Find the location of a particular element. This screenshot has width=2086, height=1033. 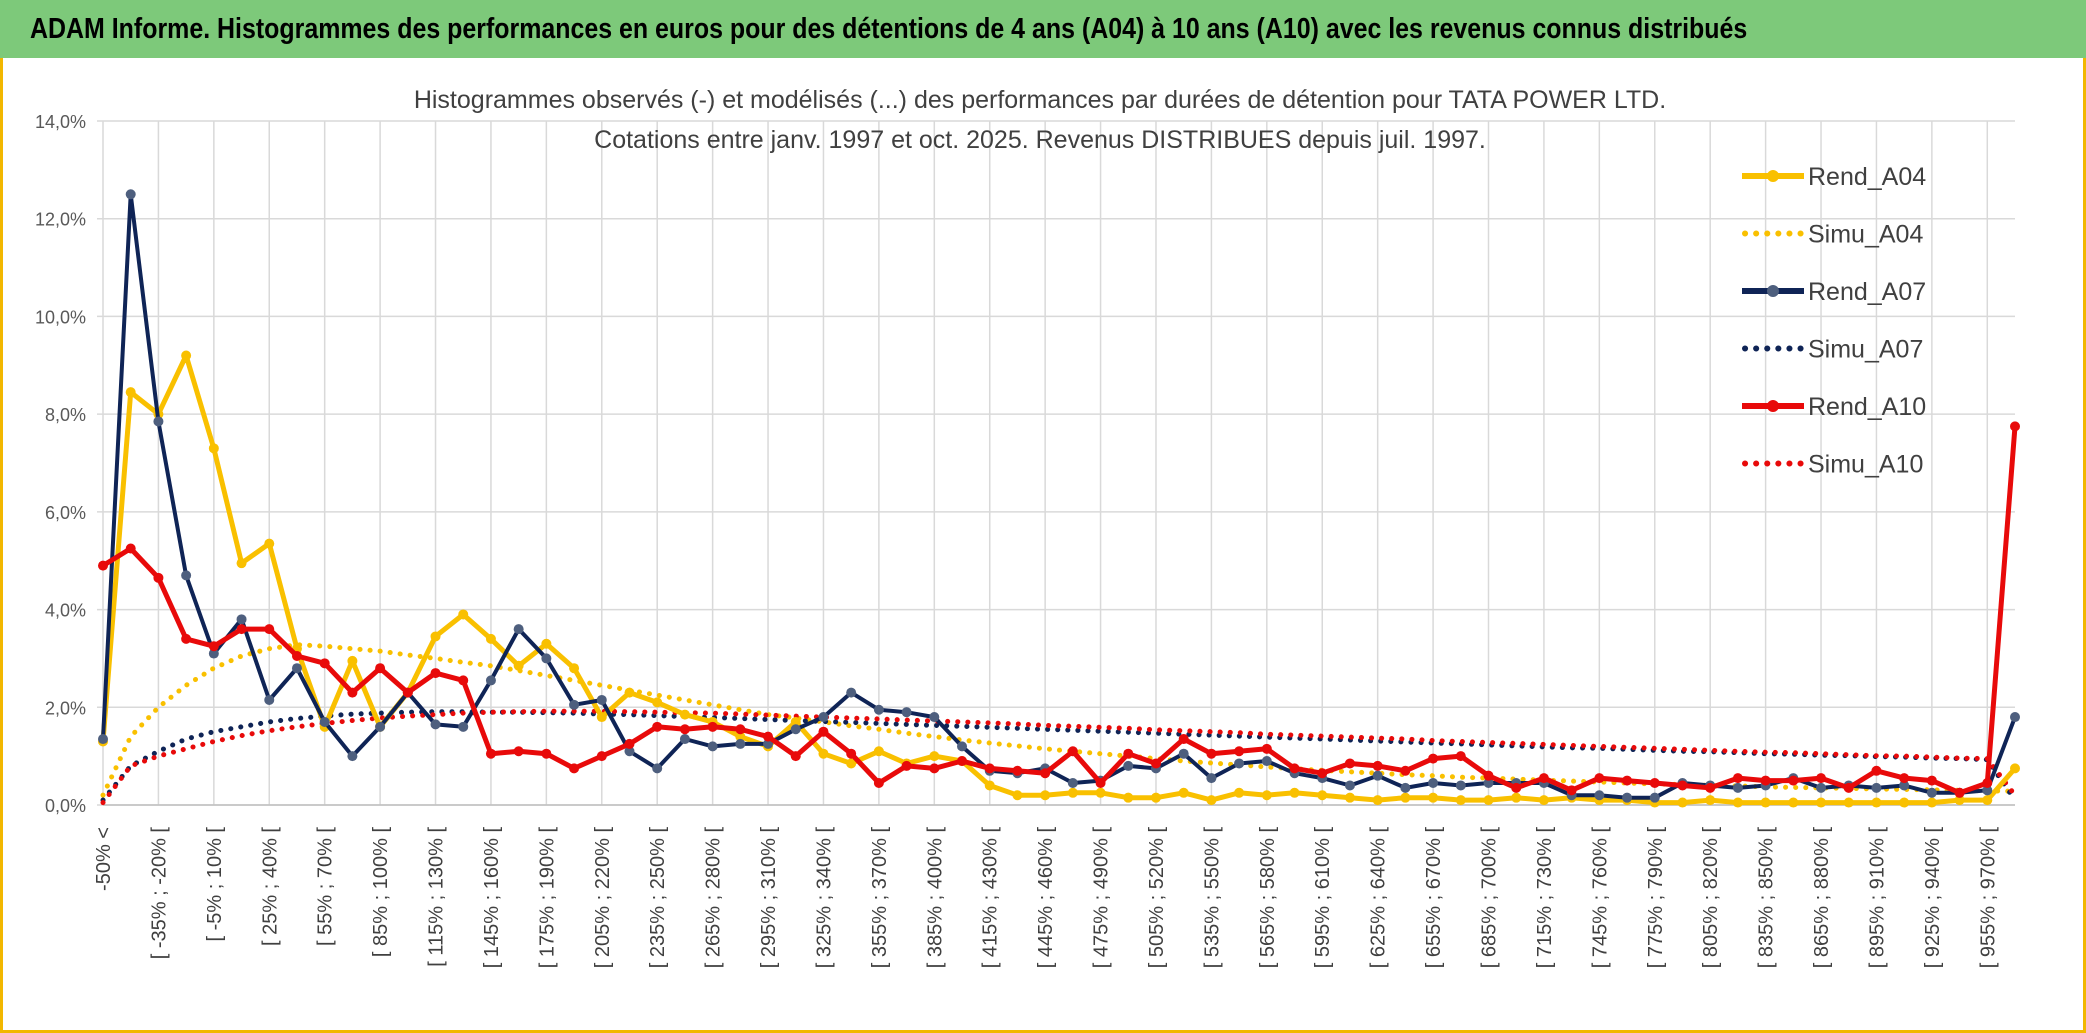

legend-item-simu_a10: Simu_A10 is located at coordinates (1832, 465).